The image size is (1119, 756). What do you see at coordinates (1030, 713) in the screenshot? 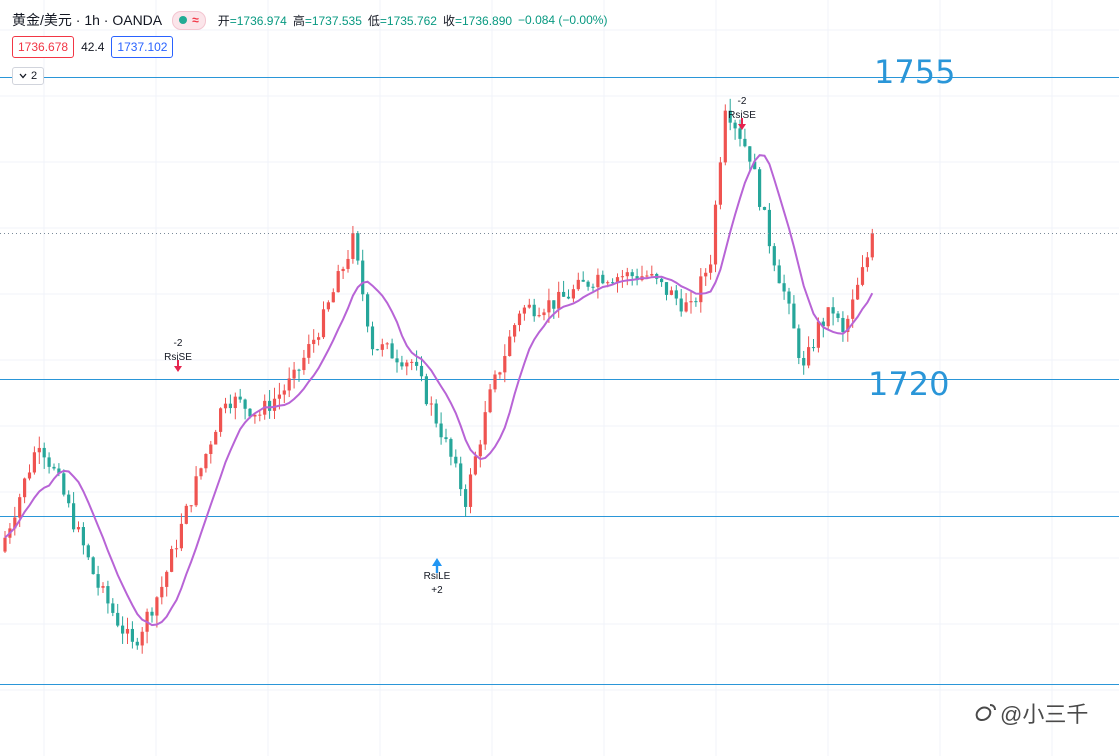
I see `watermark: @小三千` at bounding box center [1030, 713].